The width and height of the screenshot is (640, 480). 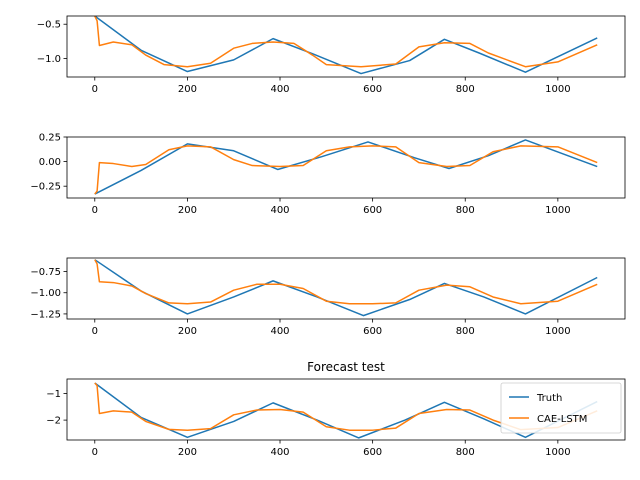 I want to click on y-tick-label: −0.75, so click(x=45, y=272).